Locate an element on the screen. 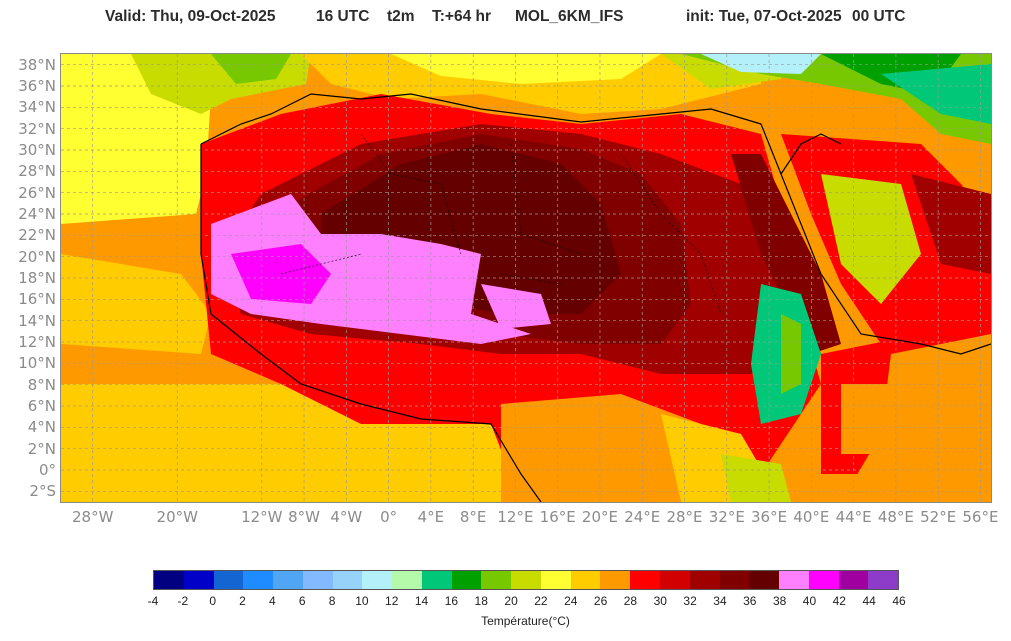 This screenshot has width=1011, height=641. lat-tick-label: 12°N is located at coordinates (37, 342).